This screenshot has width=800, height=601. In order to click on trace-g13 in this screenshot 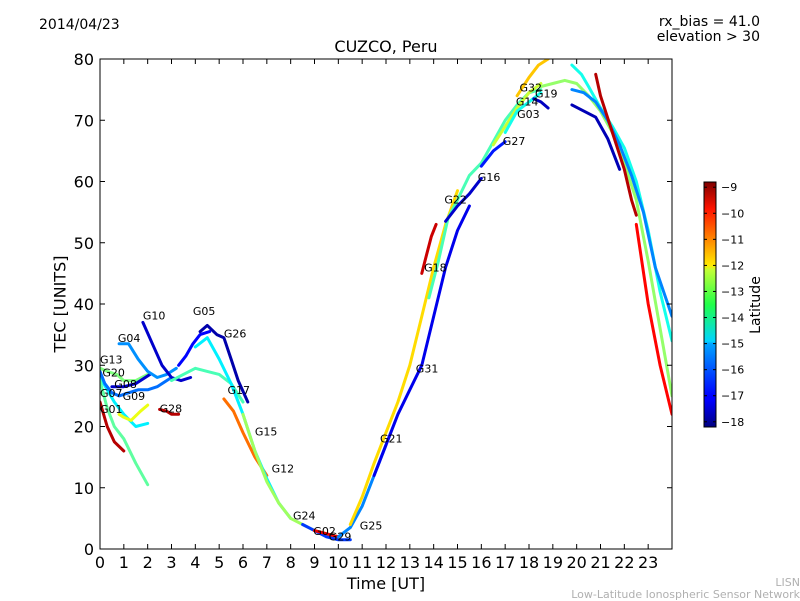, I will do `click(125, 374)`.